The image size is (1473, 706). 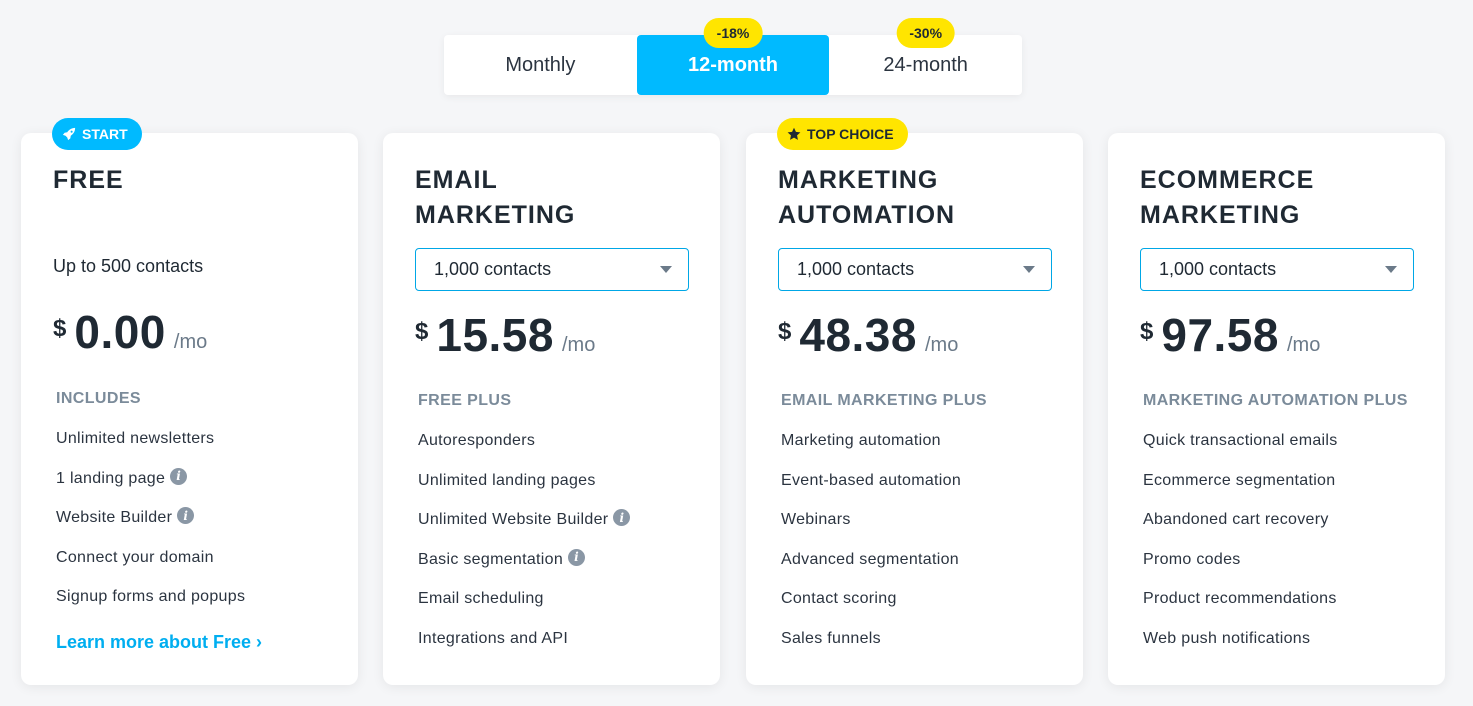 What do you see at coordinates (871, 492) in the screenshot?
I see `feature-item: Event-based automation` at bounding box center [871, 492].